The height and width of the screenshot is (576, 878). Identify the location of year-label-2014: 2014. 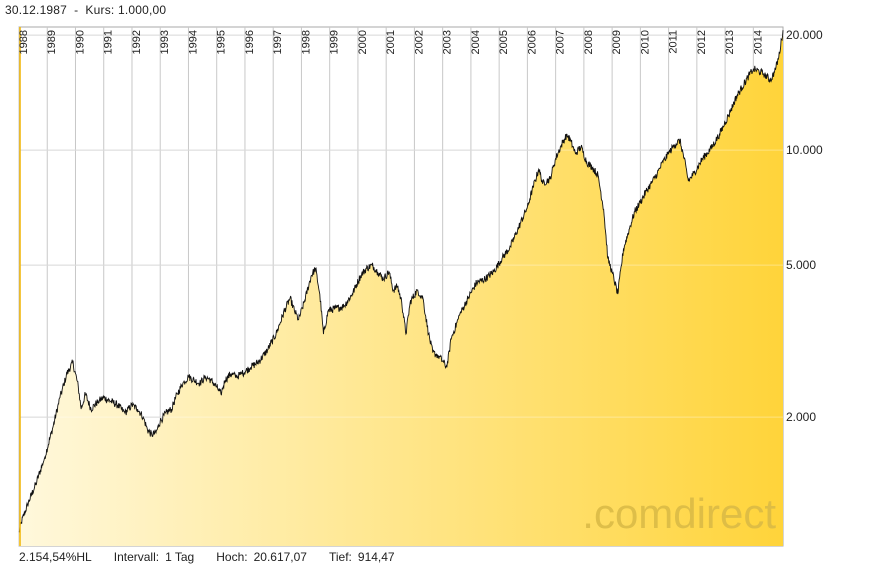
(758, 42).